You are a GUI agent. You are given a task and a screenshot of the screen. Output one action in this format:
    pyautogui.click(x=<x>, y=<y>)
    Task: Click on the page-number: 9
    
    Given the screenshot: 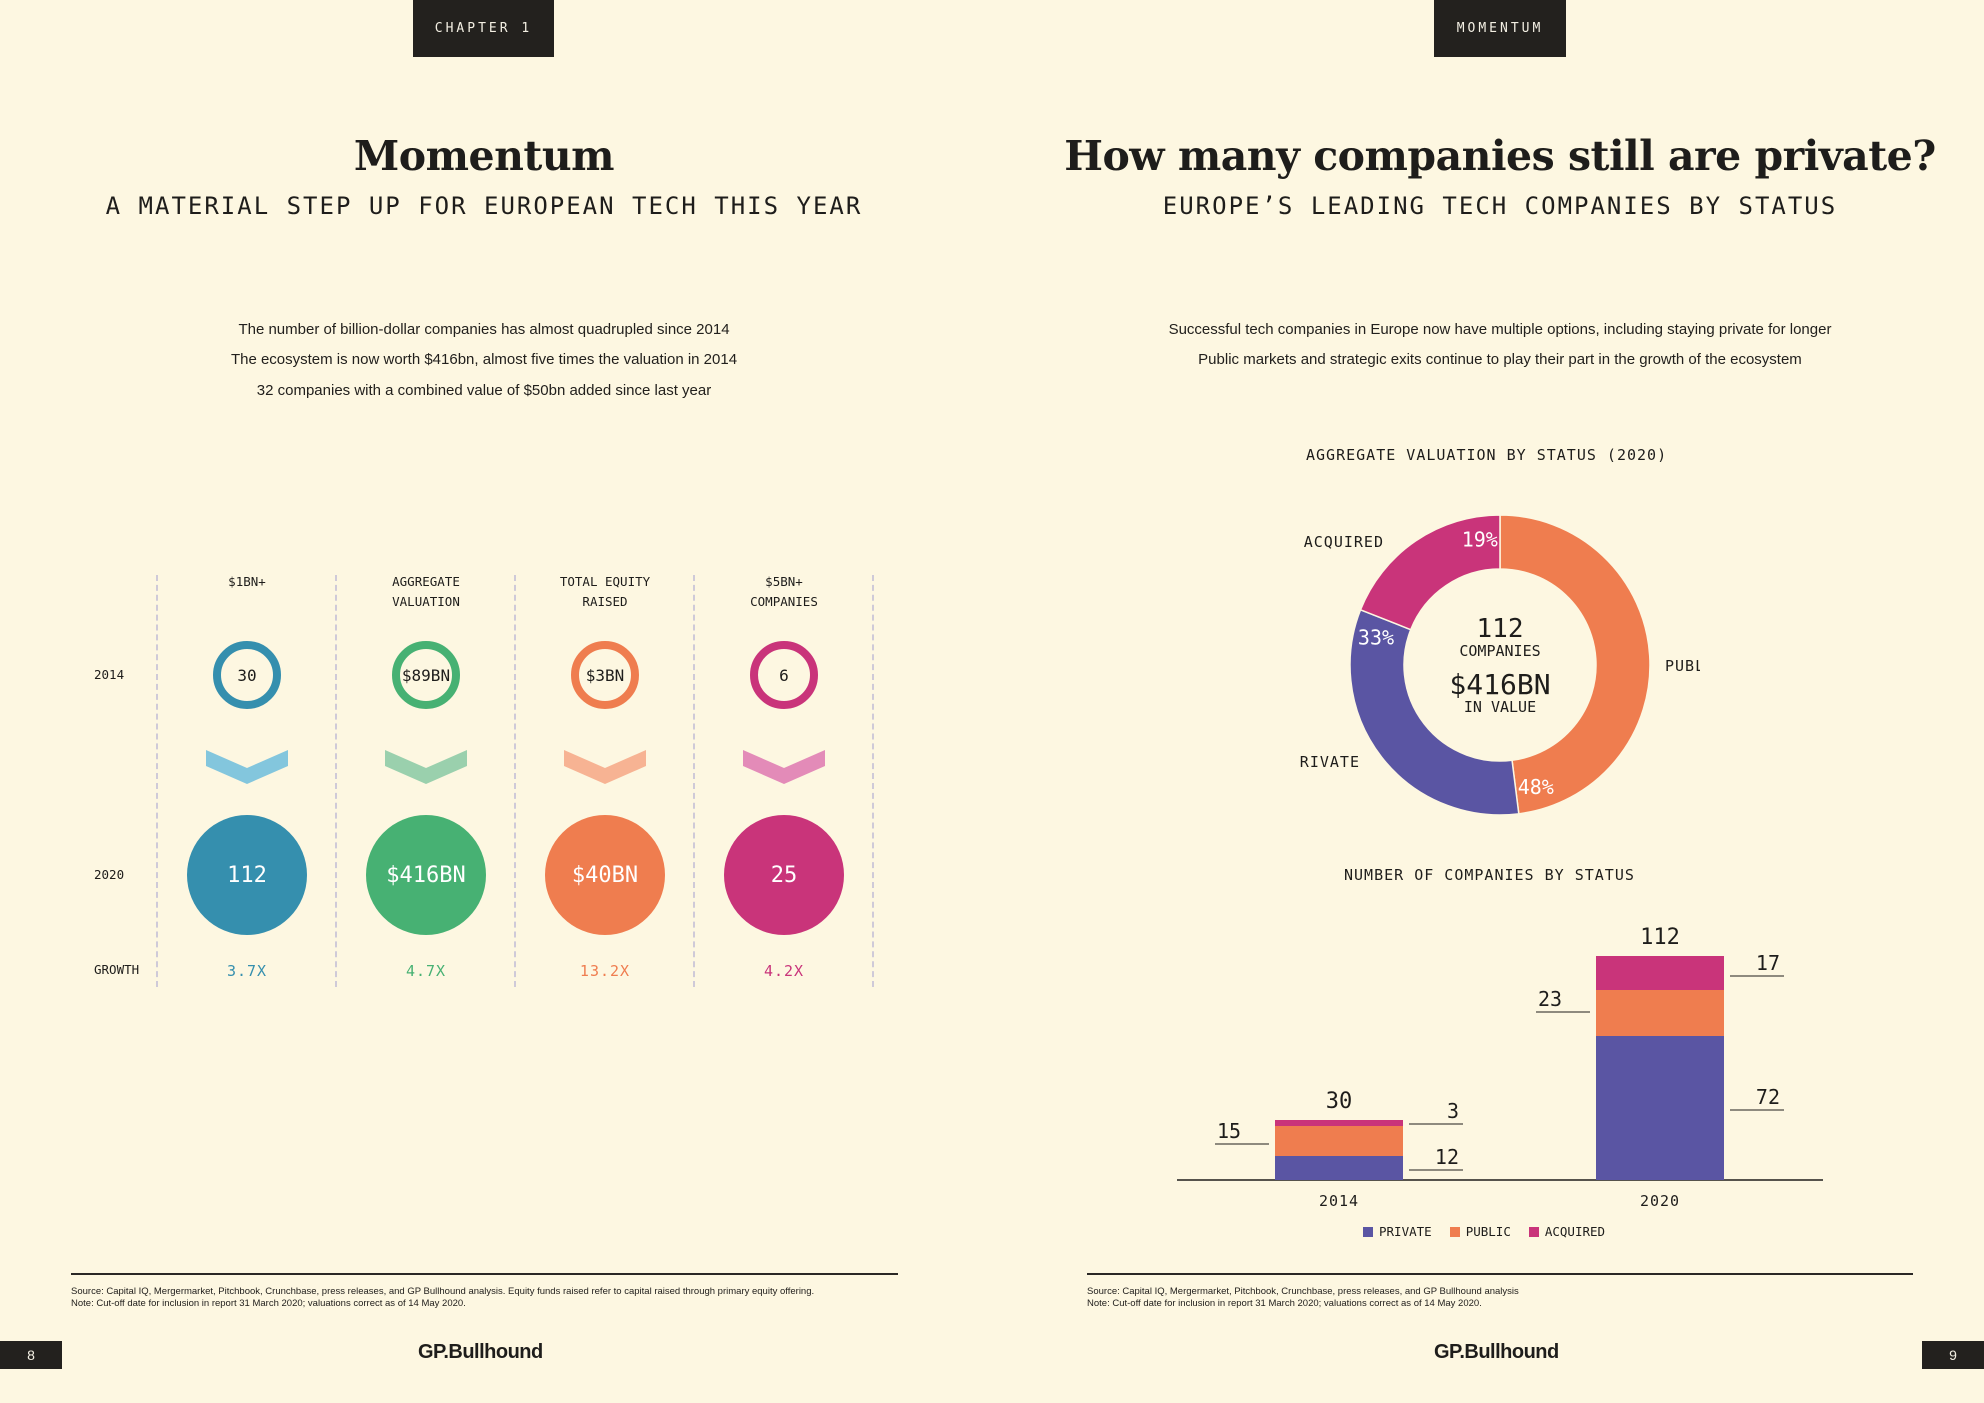 What is the action you would take?
    pyautogui.click(x=1953, y=1355)
    